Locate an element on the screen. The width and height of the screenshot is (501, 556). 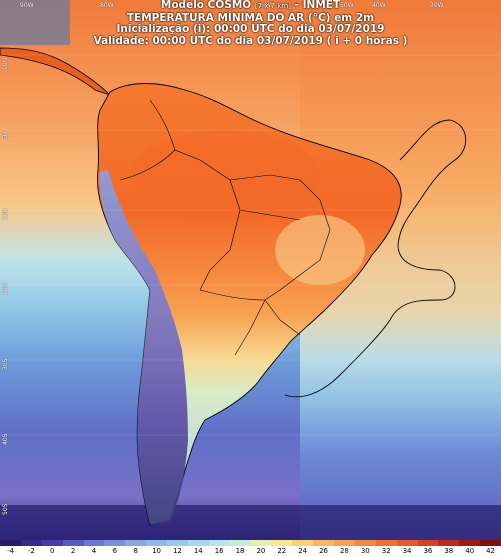
lon-label-30w: 30W is located at coordinates (437, 5).